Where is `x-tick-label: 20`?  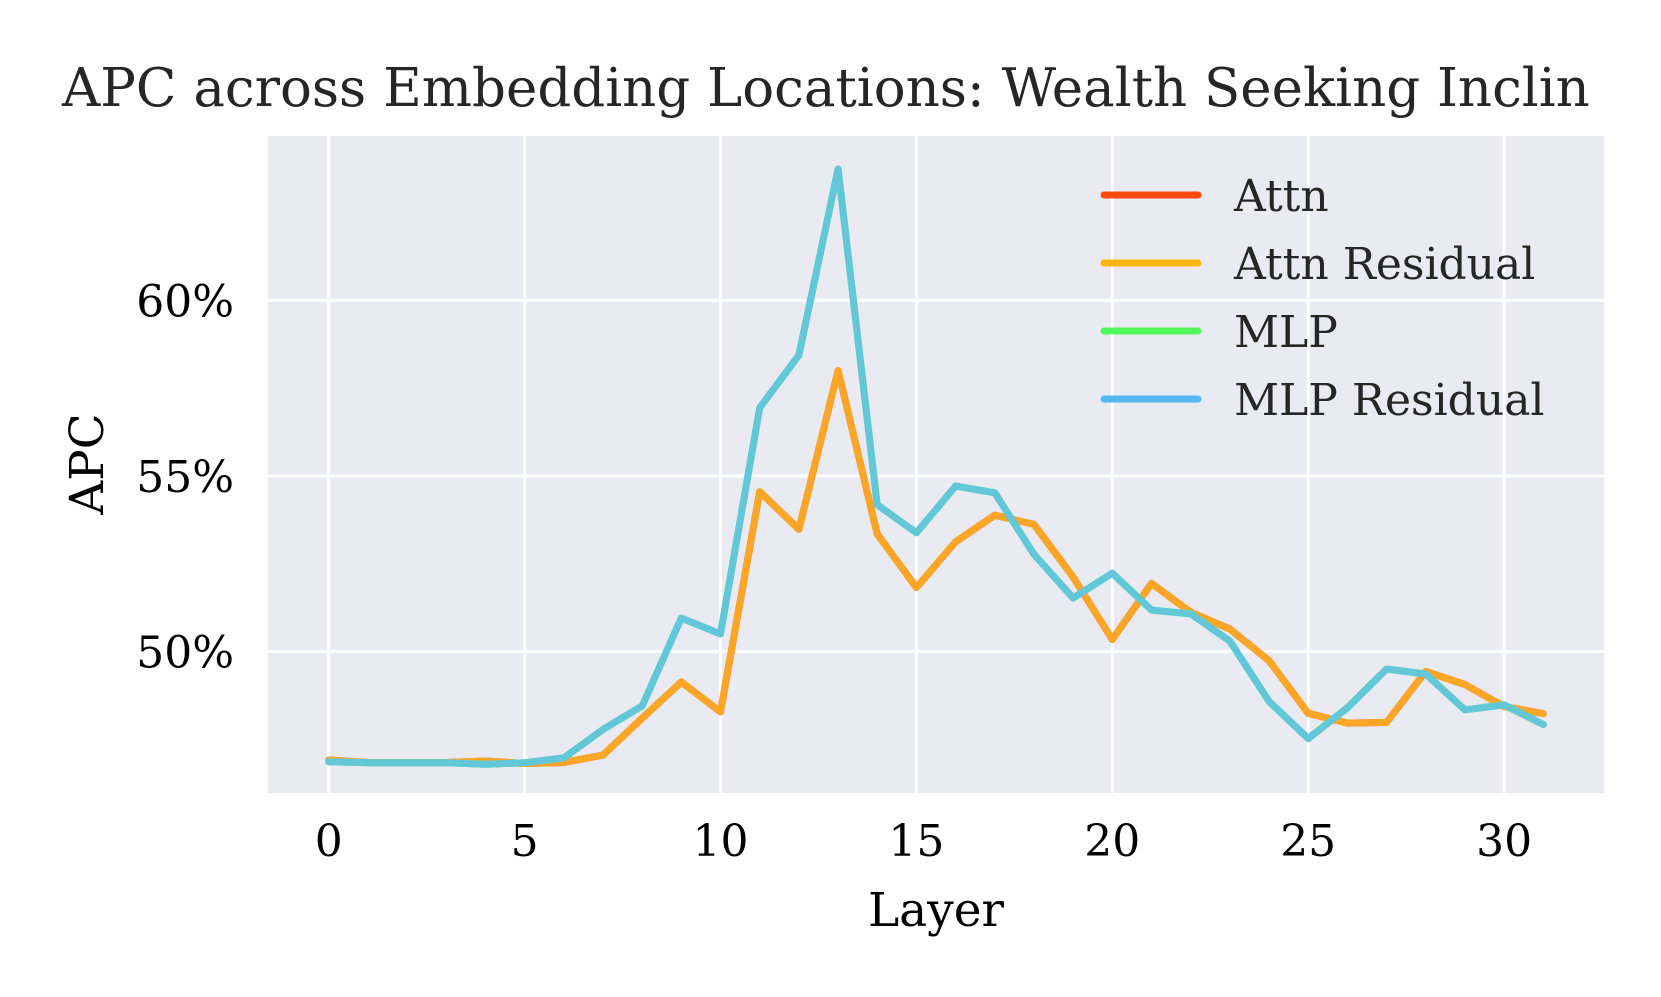 x-tick-label: 20 is located at coordinates (1112, 841).